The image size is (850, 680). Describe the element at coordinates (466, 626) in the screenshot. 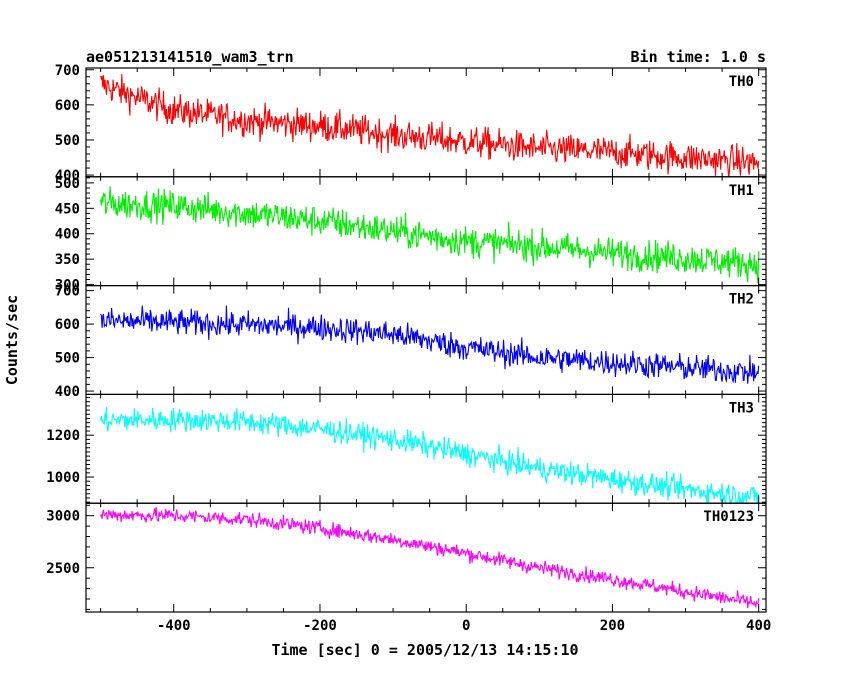

I see `x-tick-label: 0` at that location.